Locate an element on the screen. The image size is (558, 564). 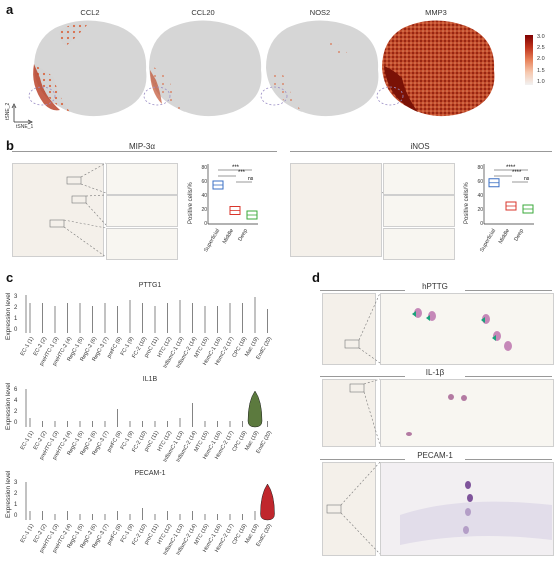
tsne-ccl20 is located at coordinates (202, 68).